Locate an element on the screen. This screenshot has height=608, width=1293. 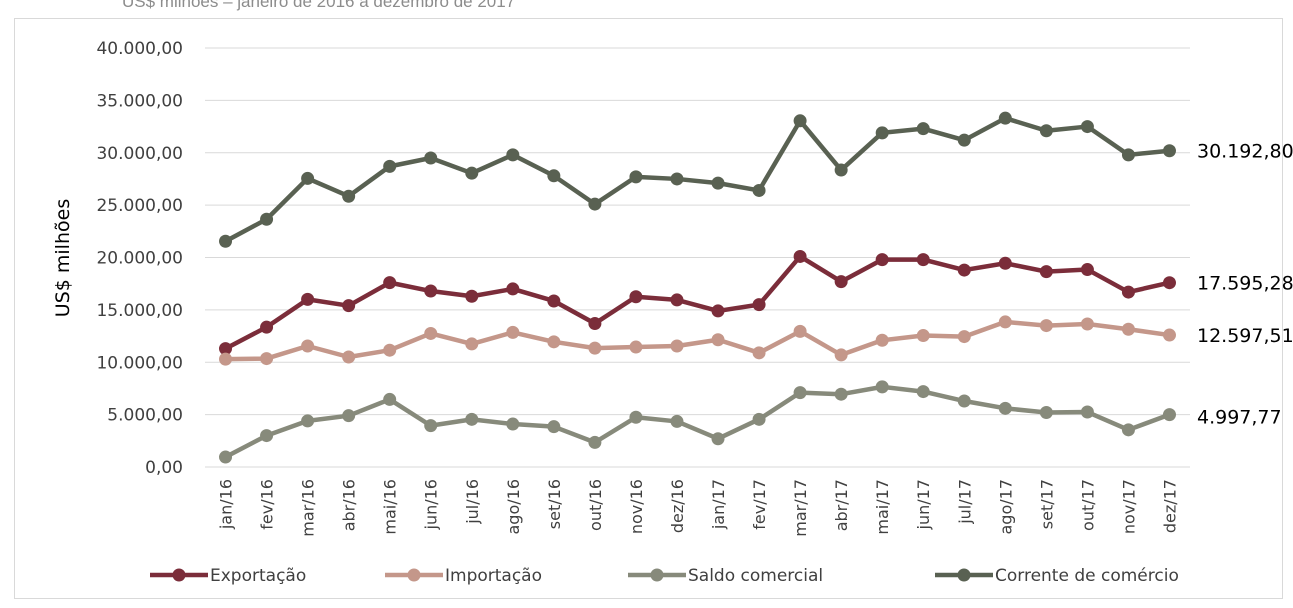
x-tick-label: abr/17 is located at coordinates (841, 505).